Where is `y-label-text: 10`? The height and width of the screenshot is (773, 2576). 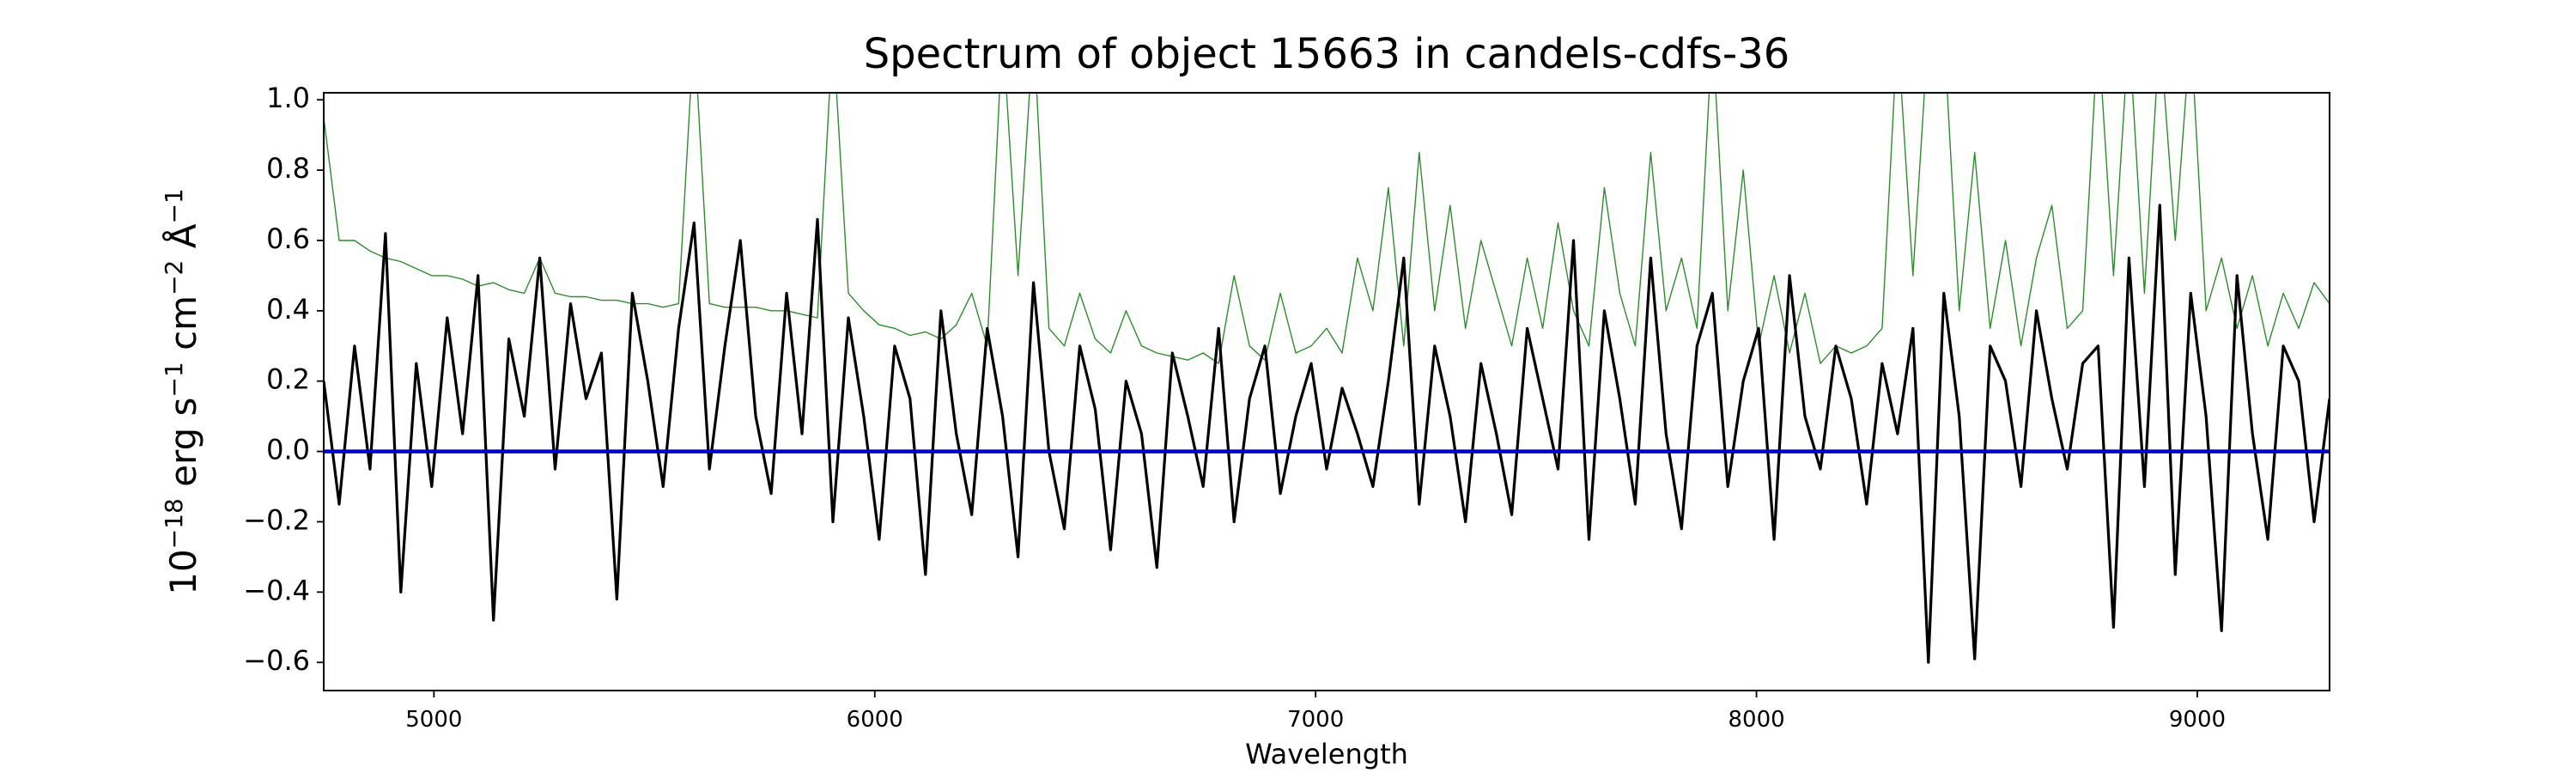
y-label-text: 10 is located at coordinates (183, 571).